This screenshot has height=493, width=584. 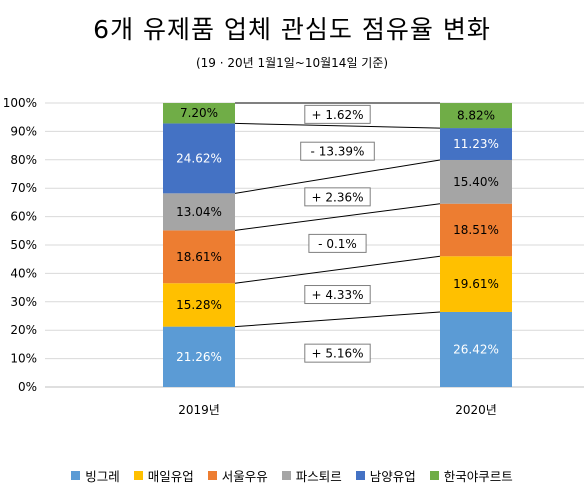 What do you see at coordinates (392, 476) in the screenshot?
I see `legend-label: 남양유업` at bounding box center [392, 476].